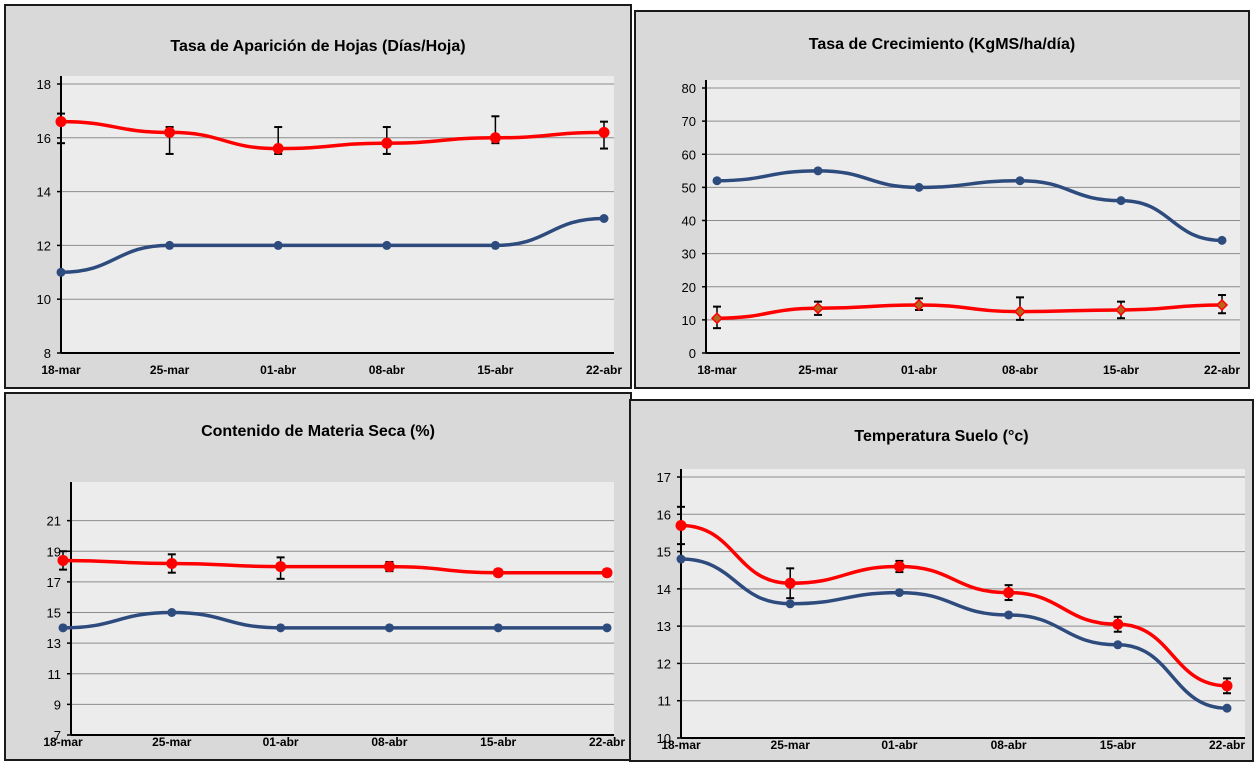 The height and width of the screenshot is (763, 1254). What do you see at coordinates (689, 154) in the screenshot?
I see `y-tick-label: 60` at bounding box center [689, 154].